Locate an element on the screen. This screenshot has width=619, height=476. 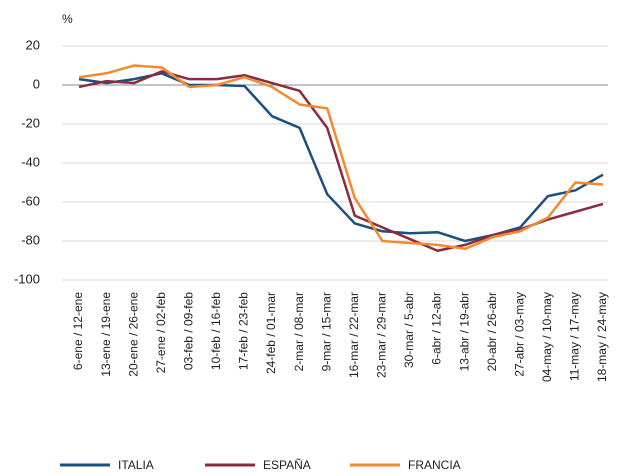
y-unit: % is located at coordinates (67, 19).